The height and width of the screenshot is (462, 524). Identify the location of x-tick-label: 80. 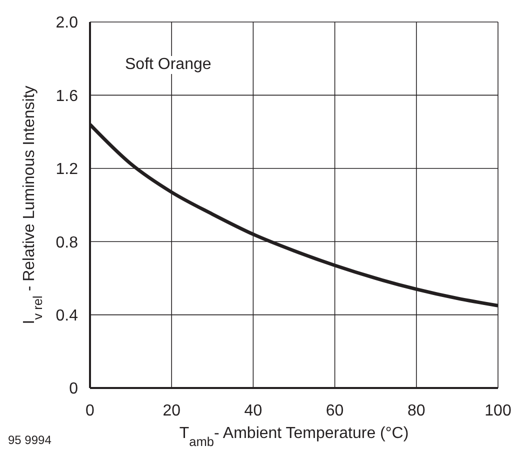
(417, 411).